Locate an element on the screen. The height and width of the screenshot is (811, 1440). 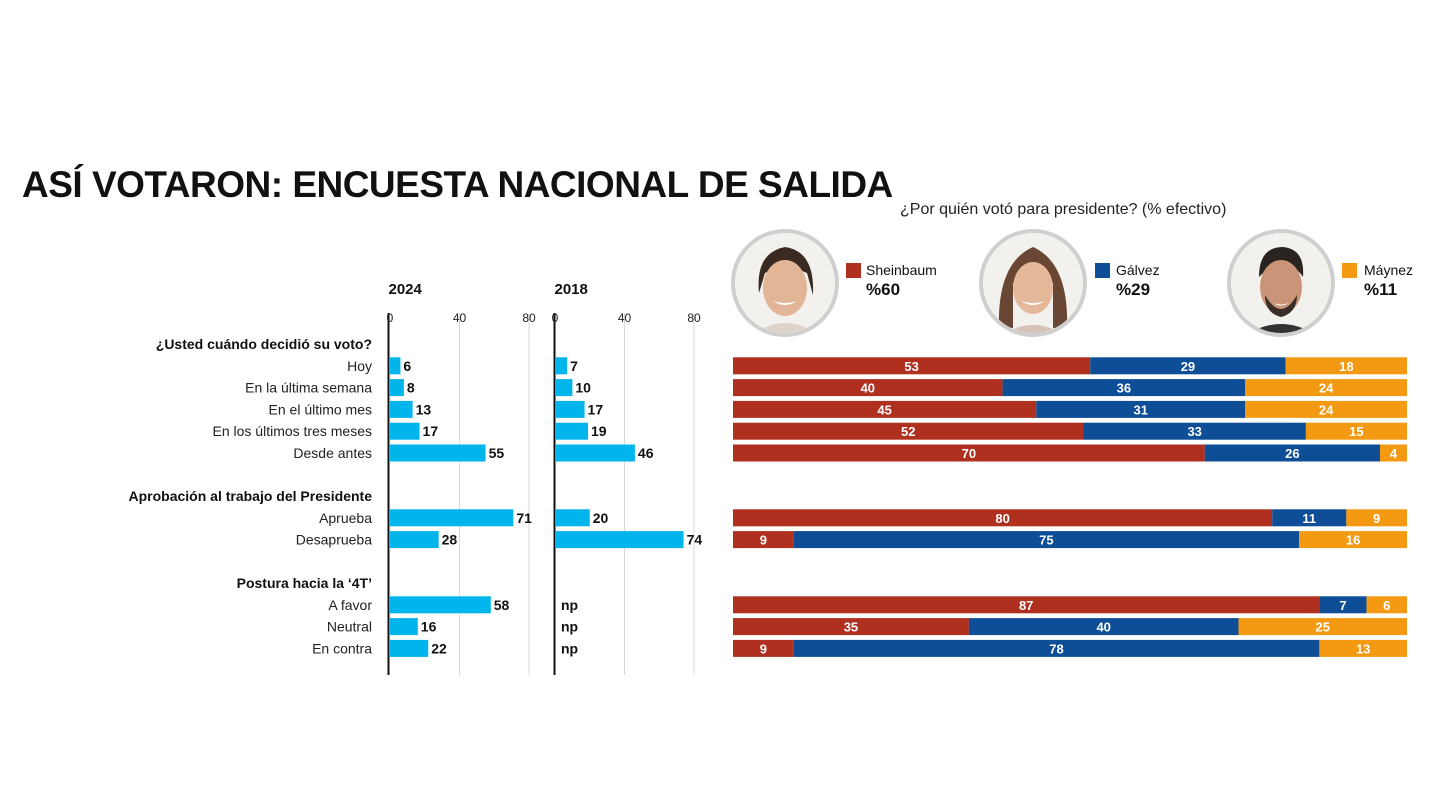
bar-value-2024: 8 is located at coordinates (411, 388).